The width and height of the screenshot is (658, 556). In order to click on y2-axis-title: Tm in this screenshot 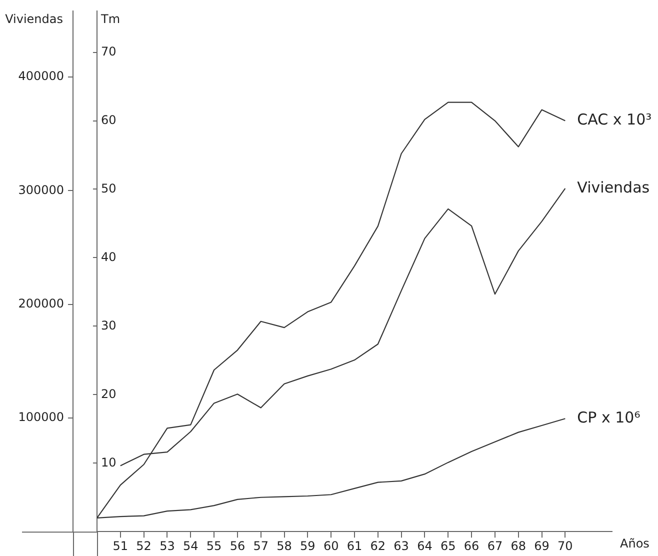, I will do `click(110, 19)`.